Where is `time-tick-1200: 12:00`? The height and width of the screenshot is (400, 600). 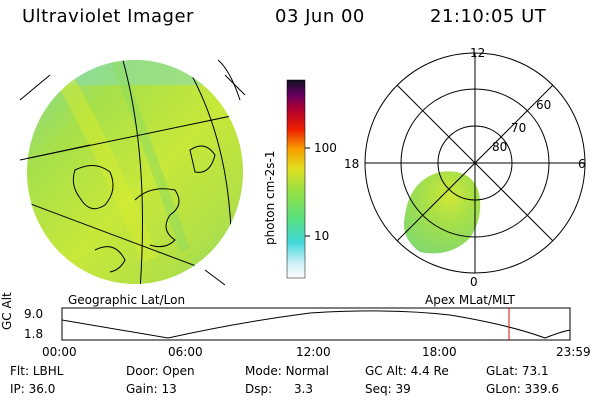 time-tick-1200: 12:00 is located at coordinates (313, 352).